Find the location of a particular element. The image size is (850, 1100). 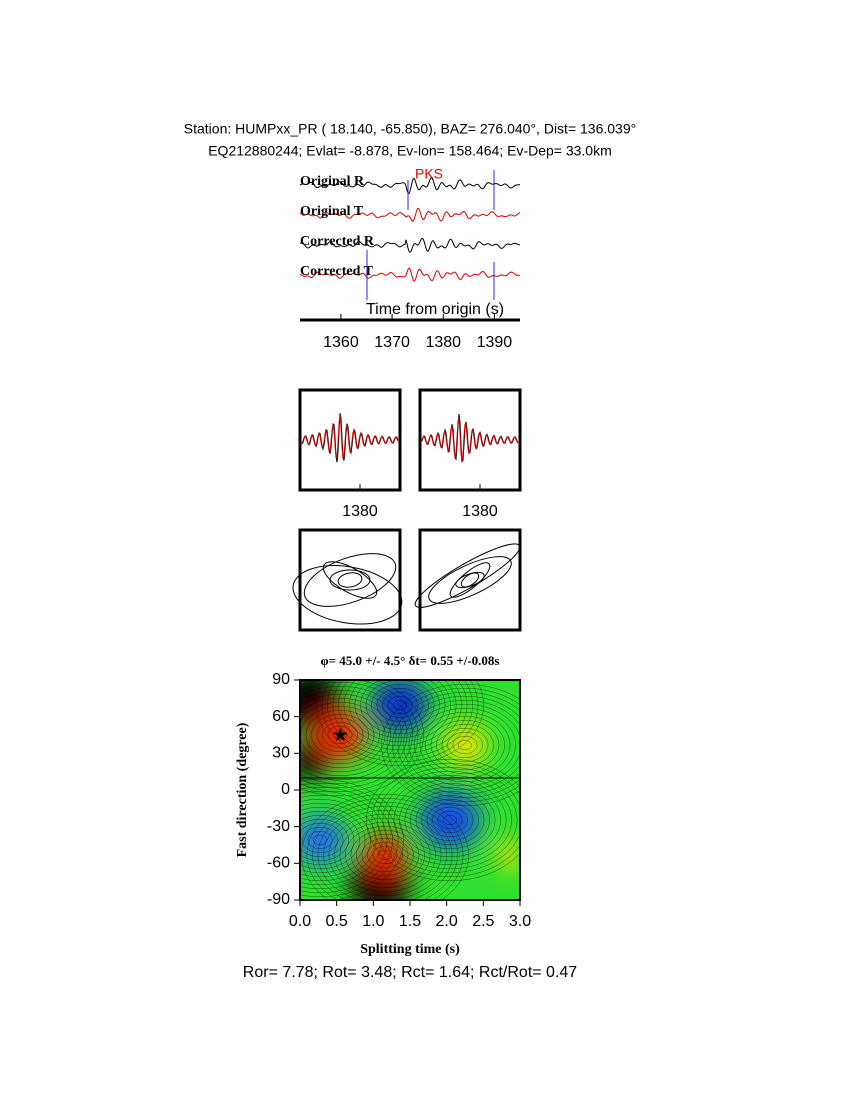

trace-label: Corrected T is located at coordinates (337, 271).